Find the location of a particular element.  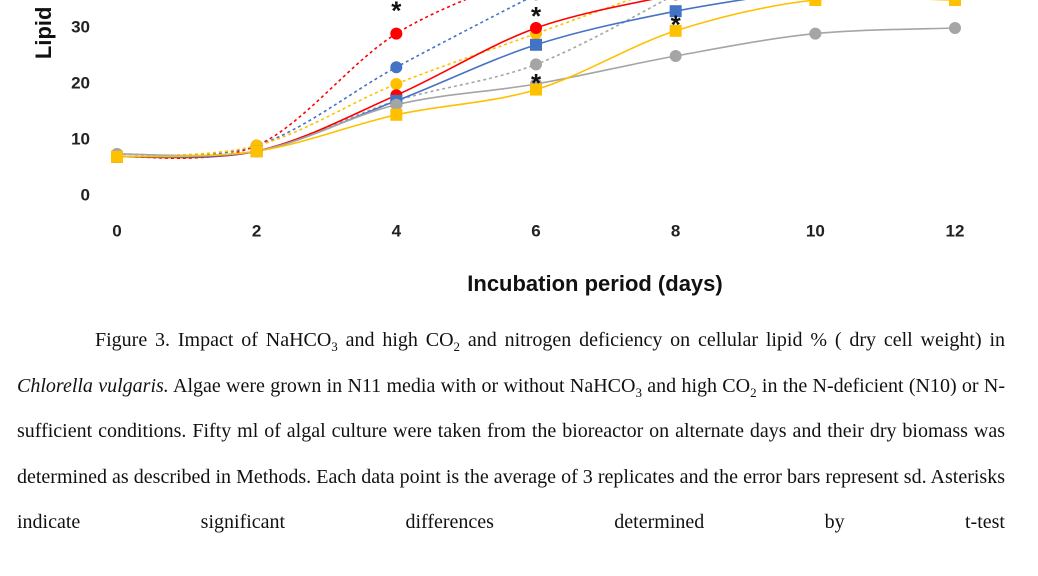

caption-run: Chlorella vulgaris. is located at coordinates (93, 385).